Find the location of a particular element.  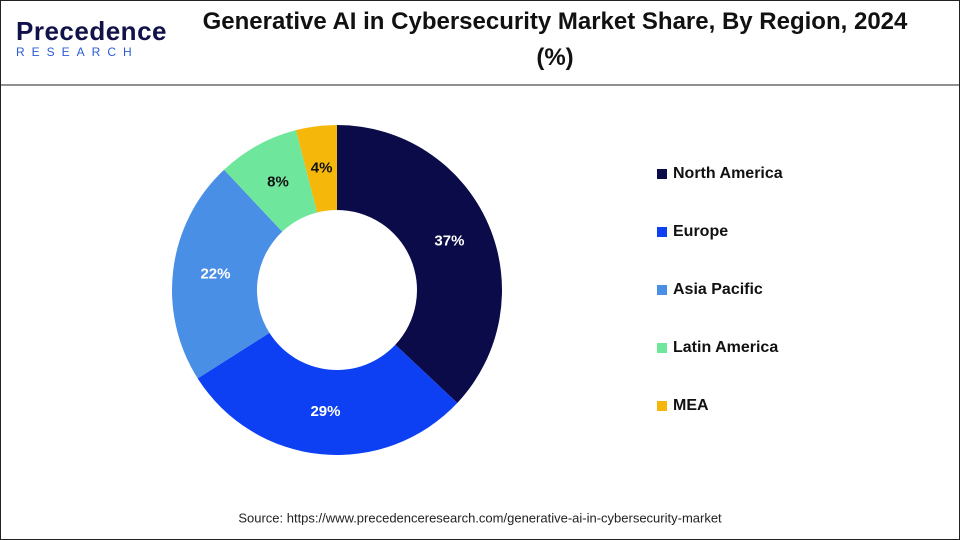

value-label: 29% is located at coordinates (325, 411).